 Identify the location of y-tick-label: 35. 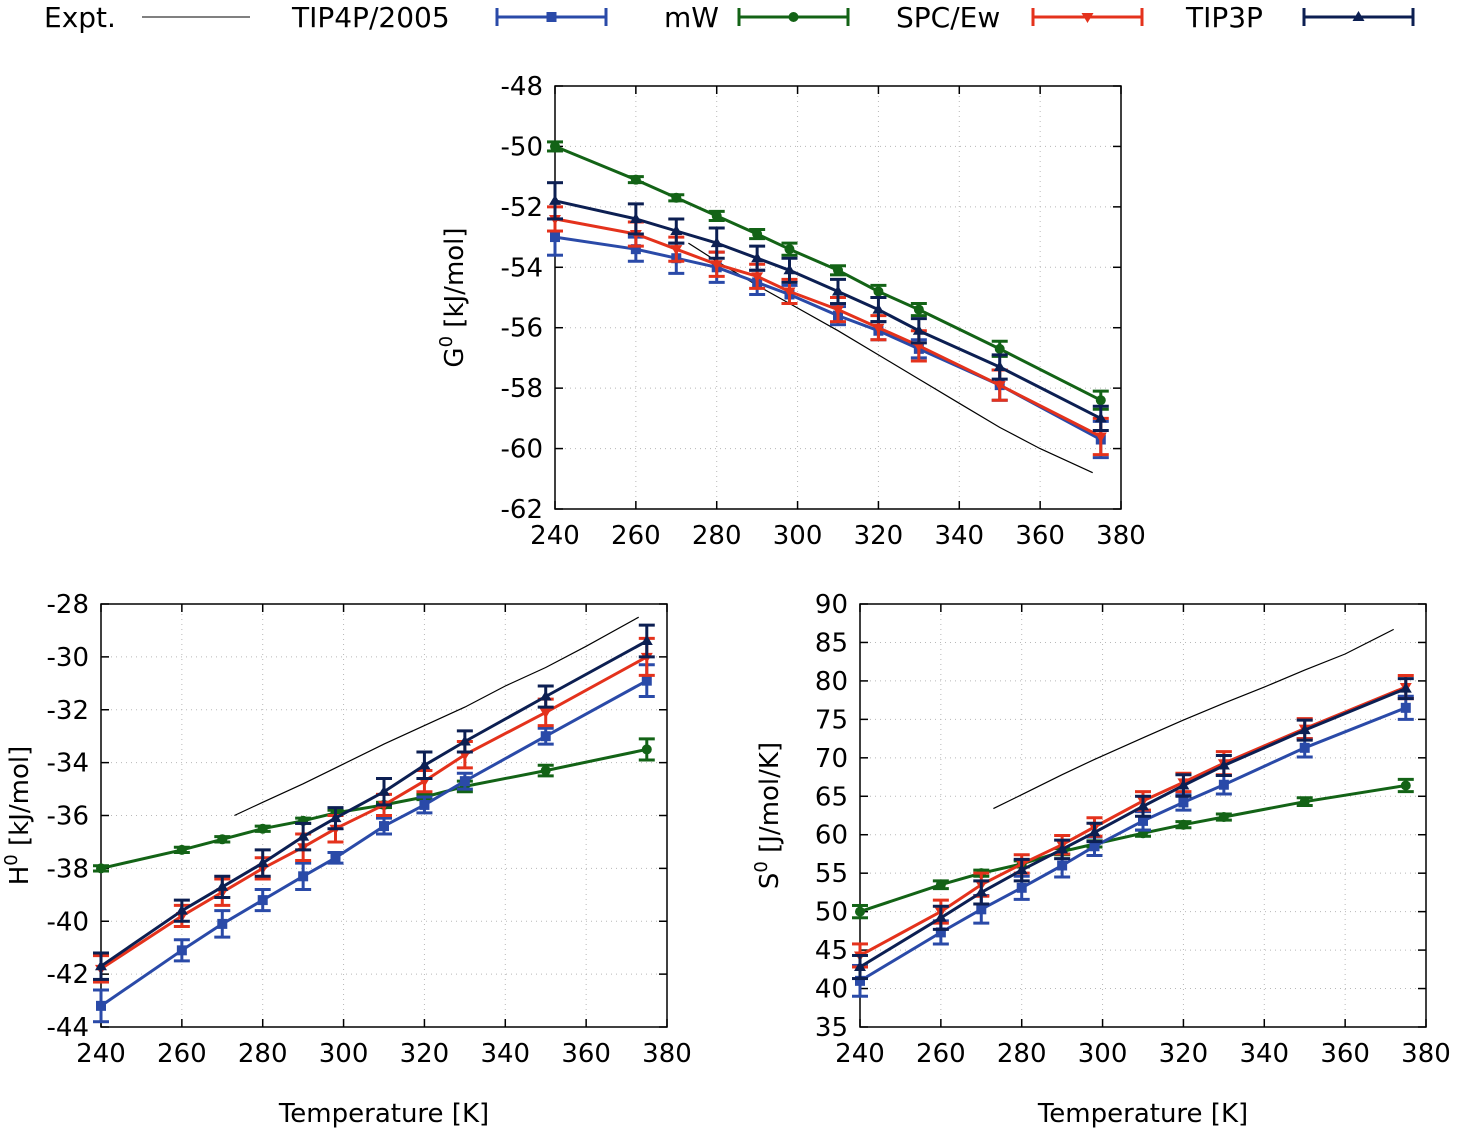
(831, 1028).